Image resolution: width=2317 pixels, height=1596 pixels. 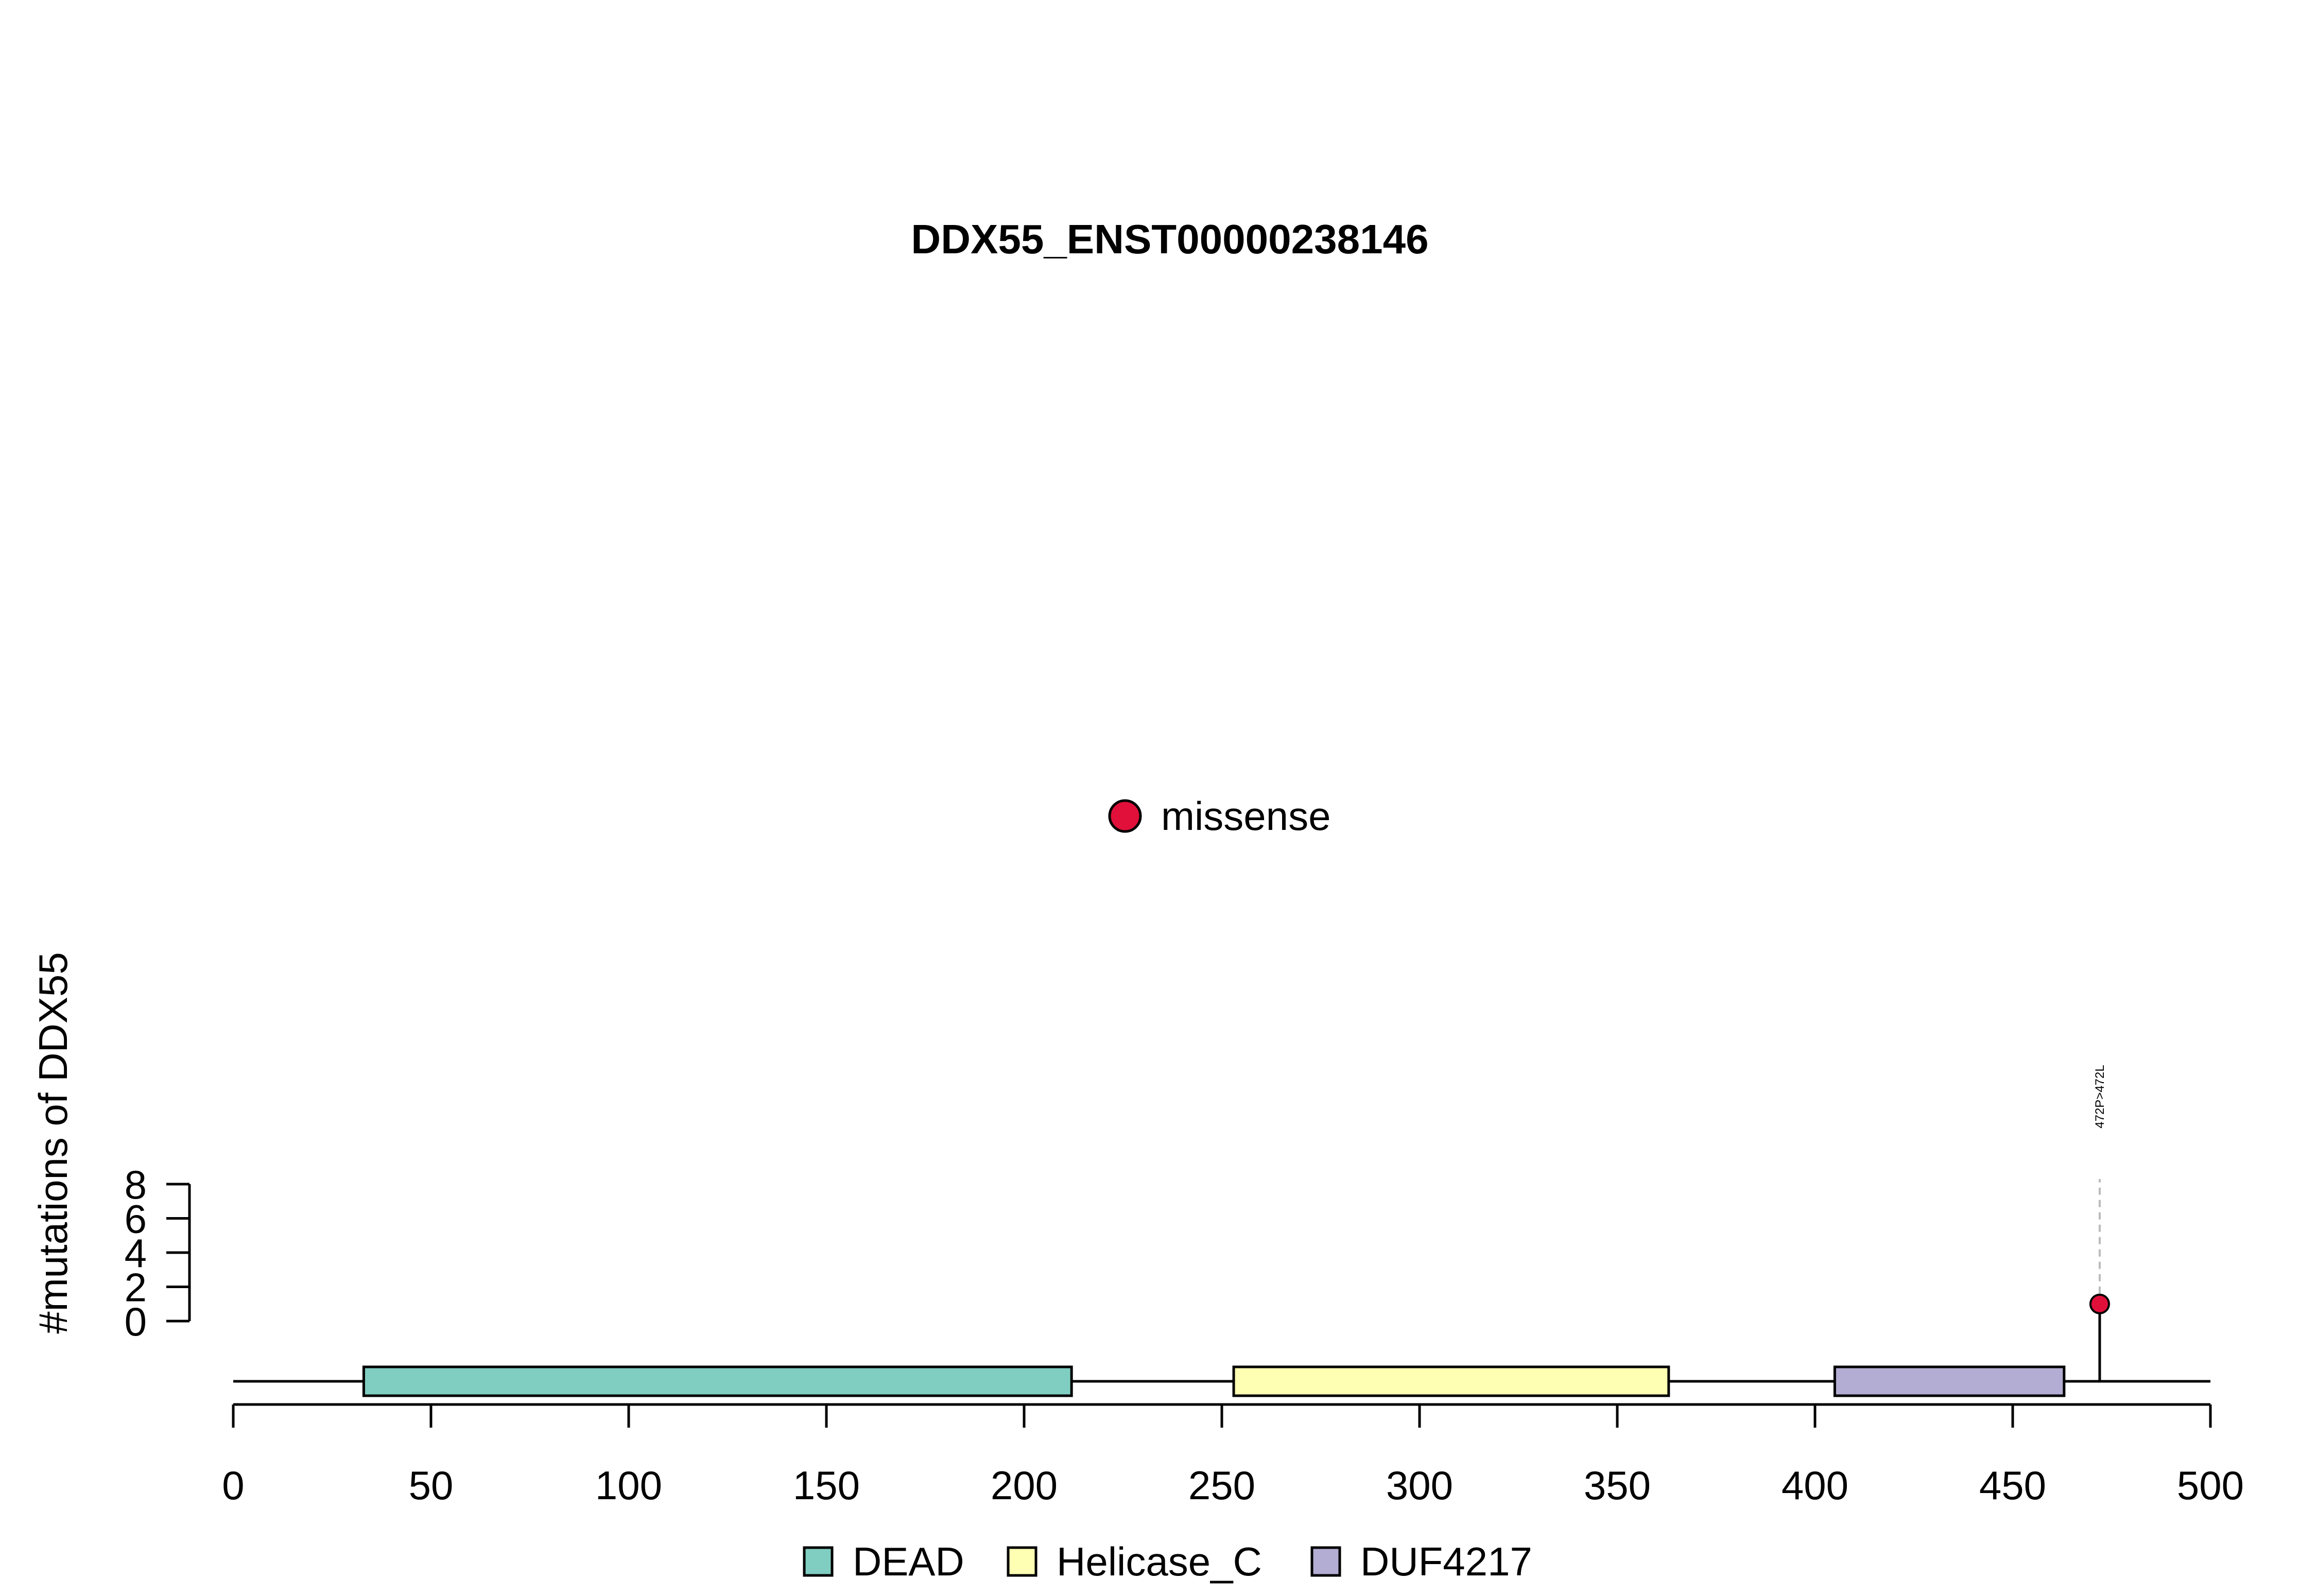 I want to click on y-tick-label: 4, so click(x=136, y=1253).